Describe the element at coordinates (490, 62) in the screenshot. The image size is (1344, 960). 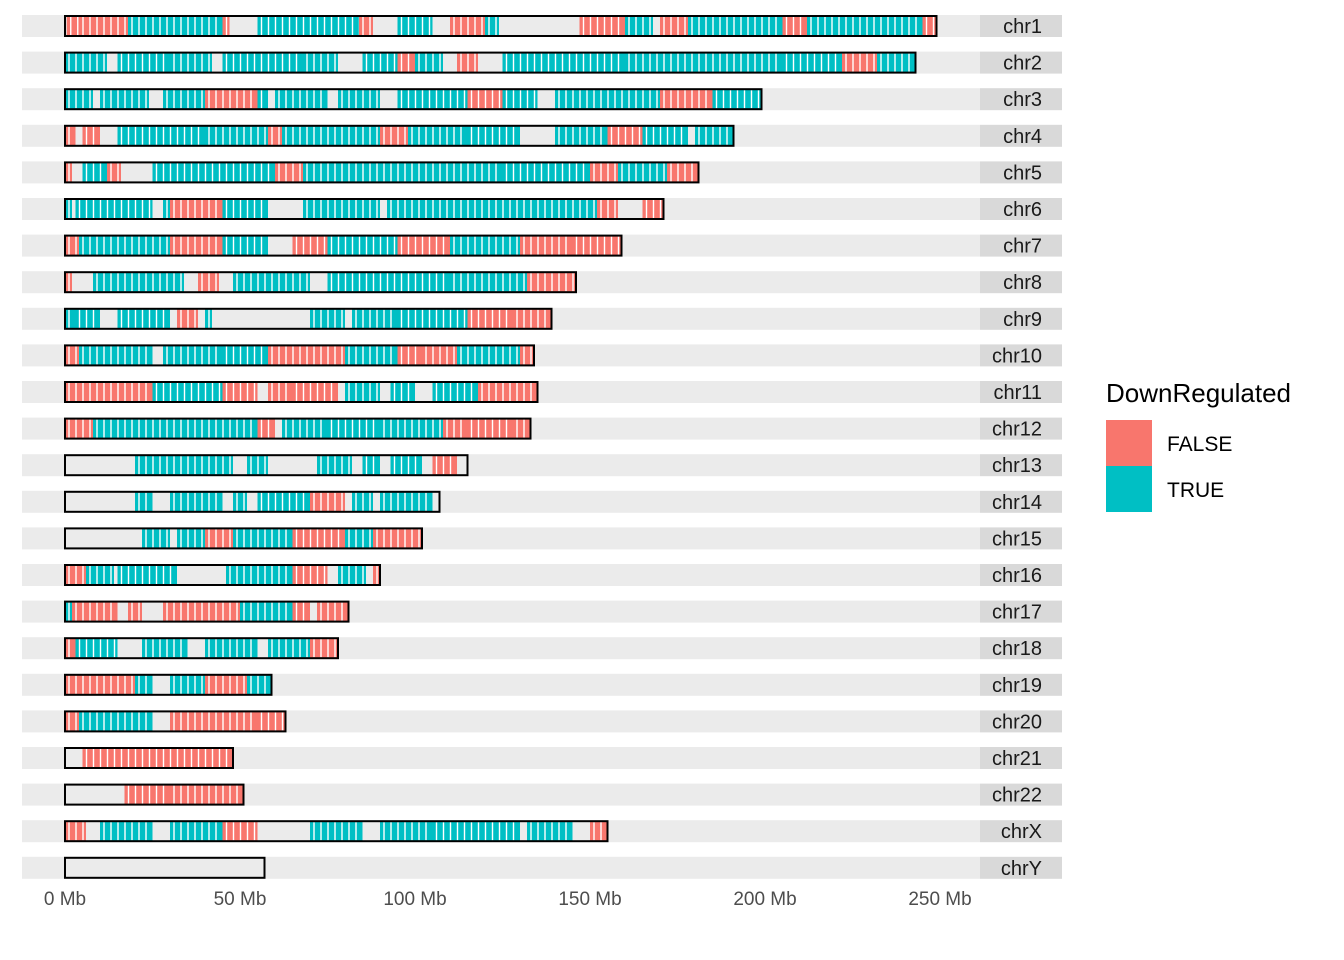
I see `ideogram-chr2` at that location.